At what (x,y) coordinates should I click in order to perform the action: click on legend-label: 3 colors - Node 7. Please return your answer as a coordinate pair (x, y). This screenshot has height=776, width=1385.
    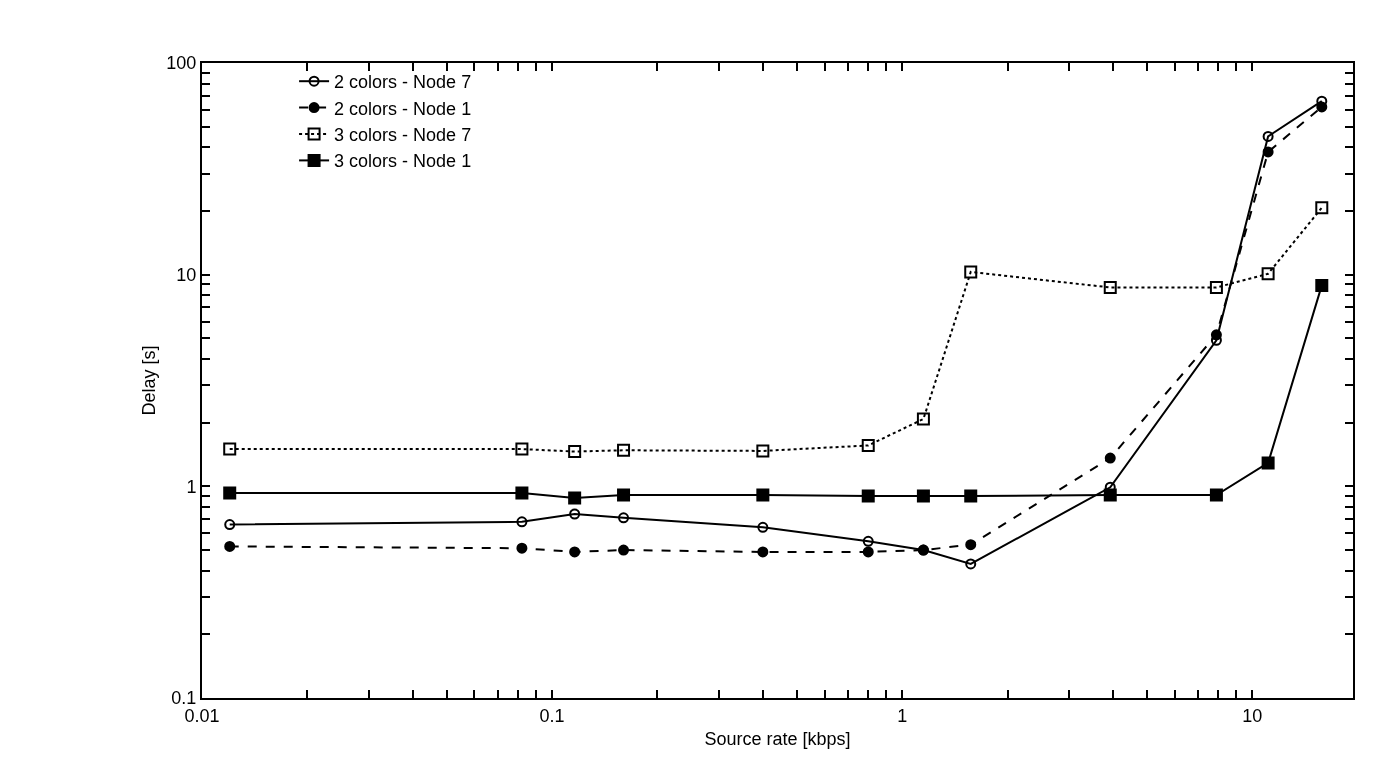
    Looking at the image, I should click on (403, 135).